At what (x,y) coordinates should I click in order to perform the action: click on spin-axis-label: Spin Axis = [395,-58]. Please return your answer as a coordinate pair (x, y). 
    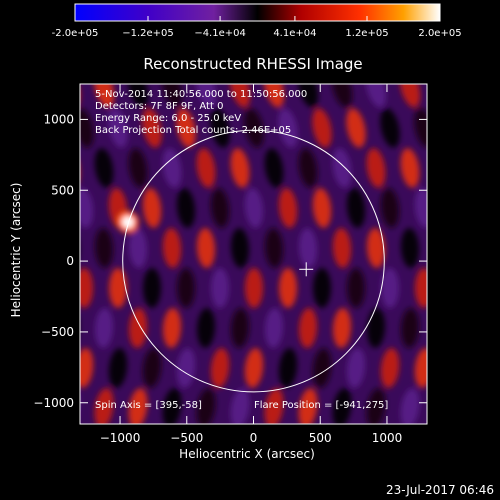
    Looking at the image, I should click on (148, 405).